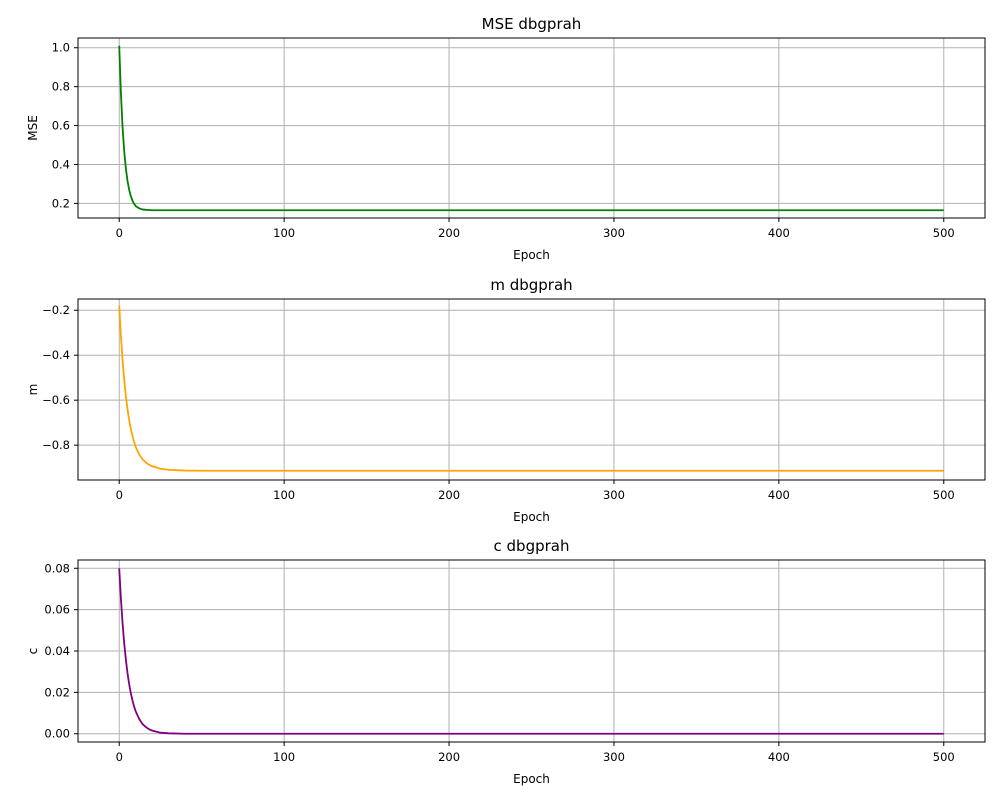 The width and height of the screenshot is (1000, 800). What do you see at coordinates (61, 164) in the screenshot?
I see `y-tick-label: 0.4` at bounding box center [61, 164].